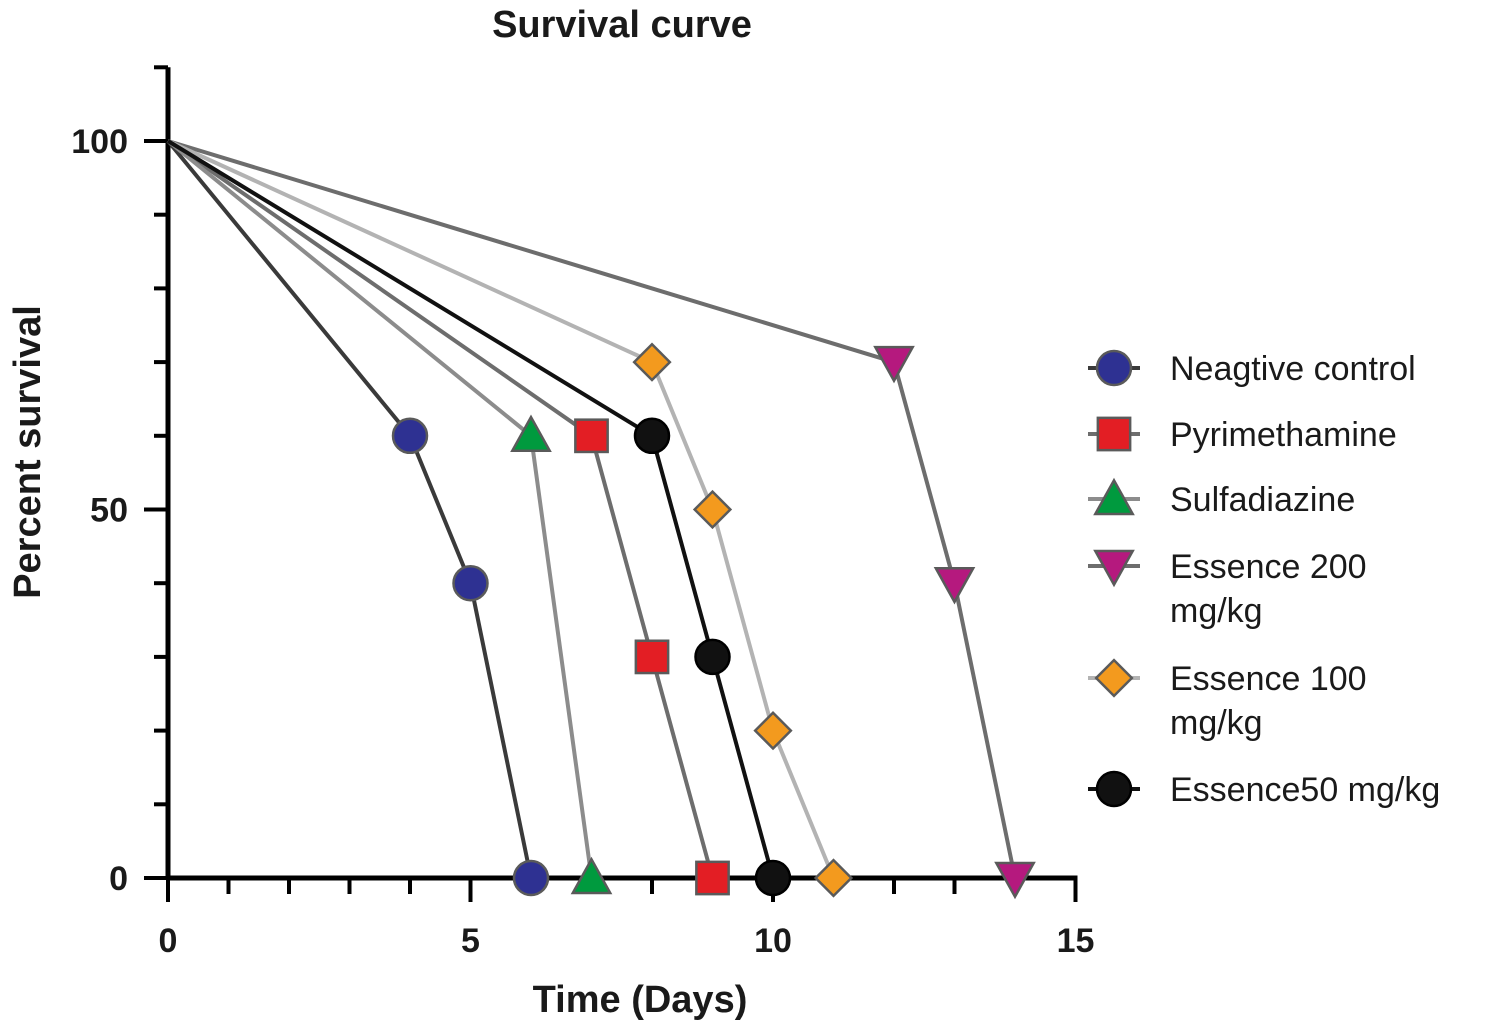 The width and height of the screenshot is (1488, 1031). I want to click on x-axis-label: Time (Days), so click(640, 1000).